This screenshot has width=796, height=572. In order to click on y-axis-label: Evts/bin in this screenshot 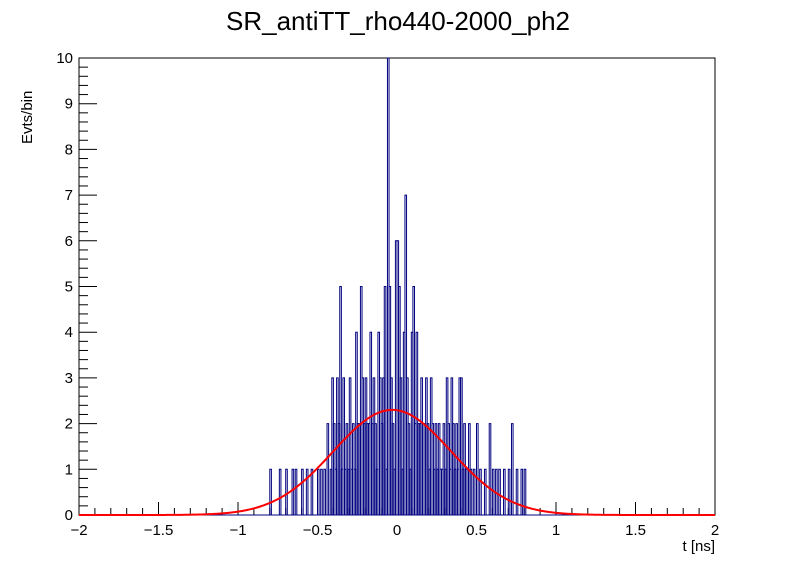, I will do `click(27, 117)`.